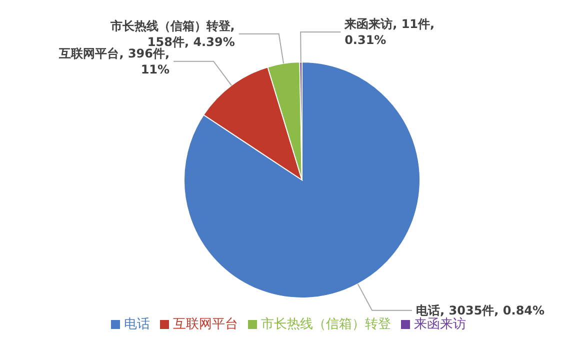 This screenshot has width=587, height=338. What do you see at coordinates (205, 324) in the screenshot?
I see `legend-label: 互联网平台` at bounding box center [205, 324].